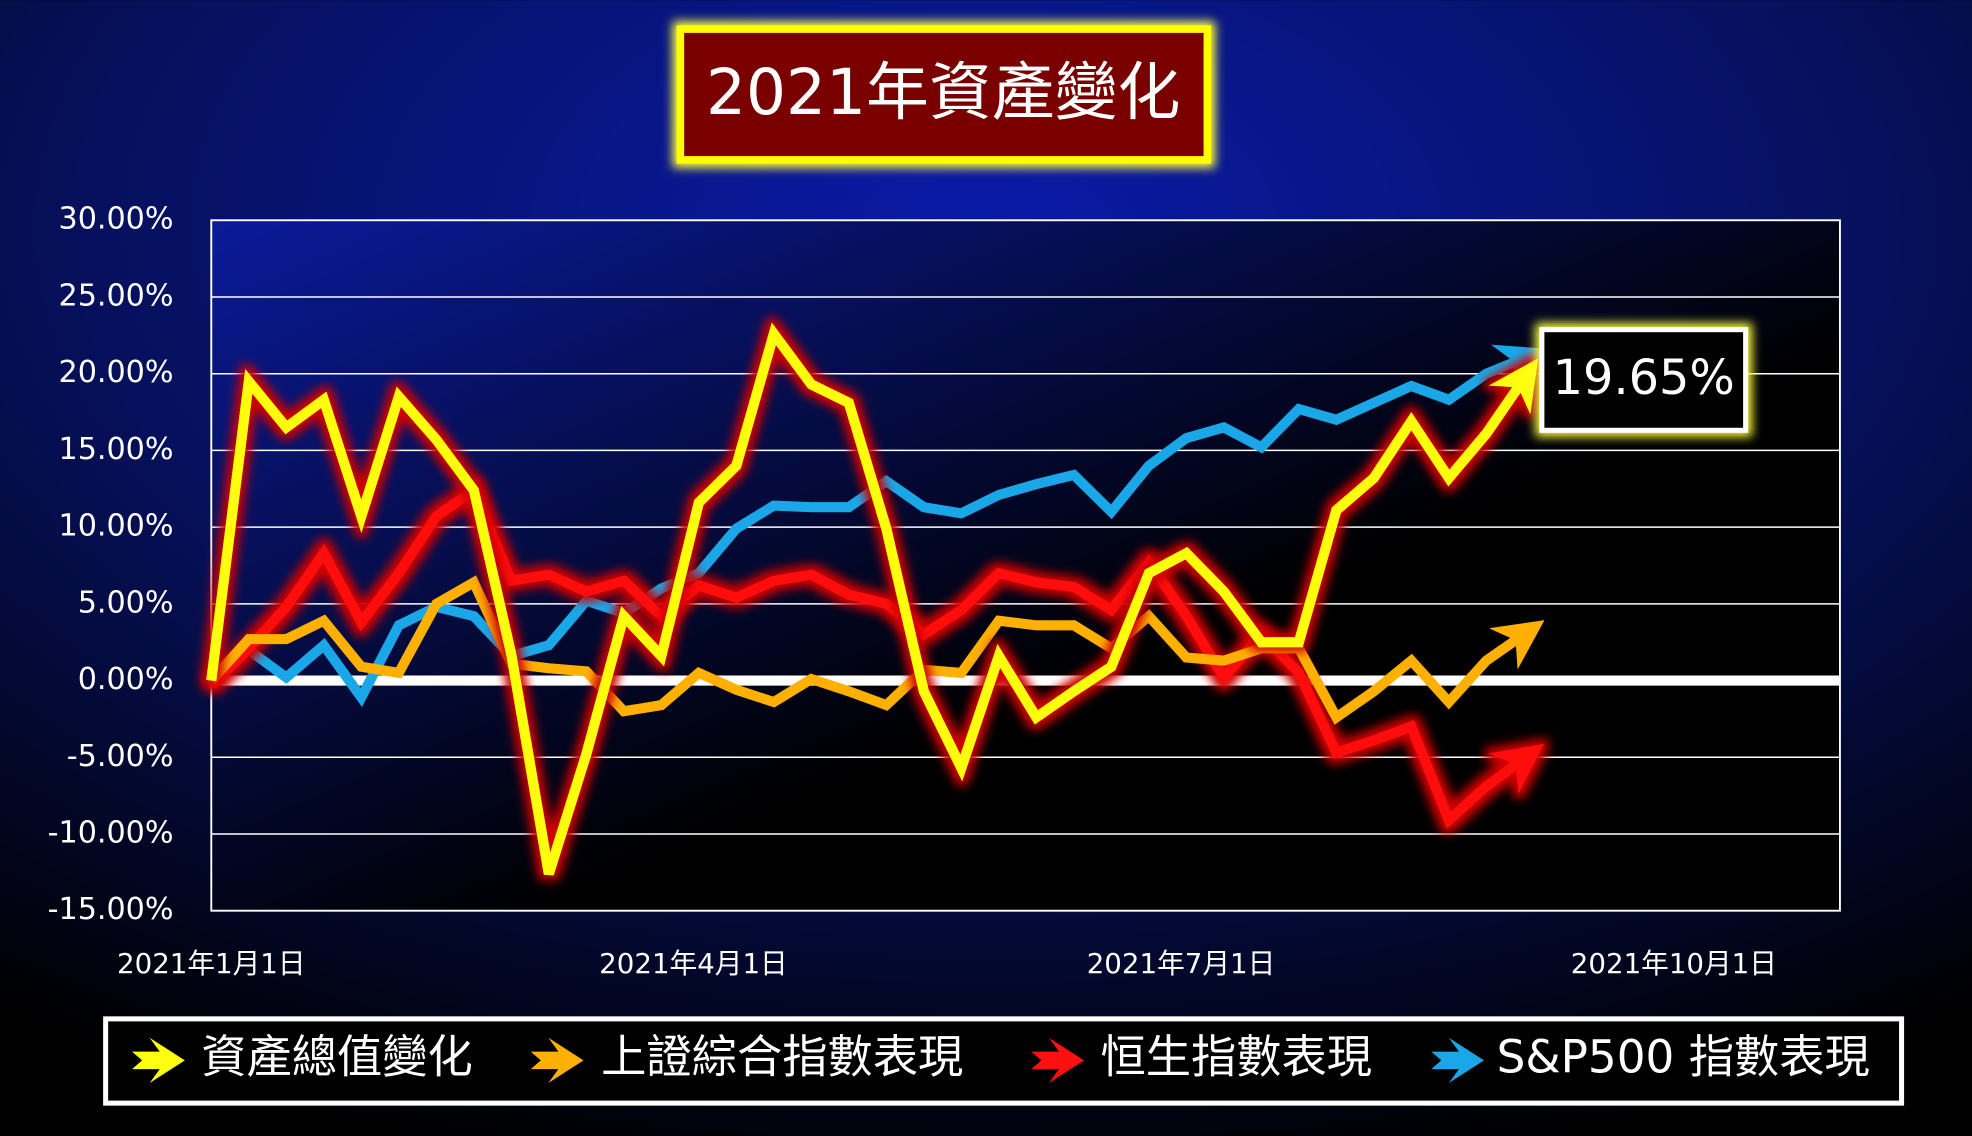 This screenshot has width=1972, height=1136. I want to click on x-tick-label: 2021年4月1日, so click(693, 963).